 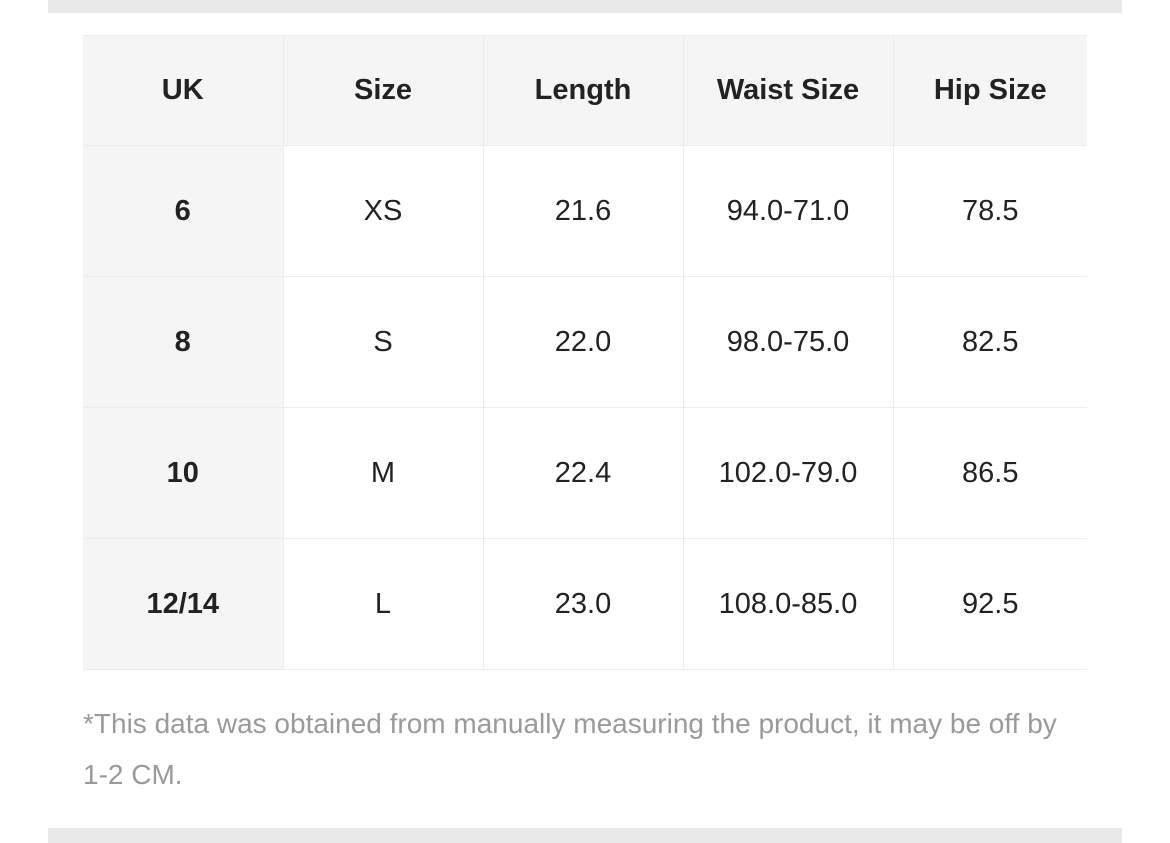 What do you see at coordinates (383, 211) in the screenshot?
I see `cell-size: XS` at bounding box center [383, 211].